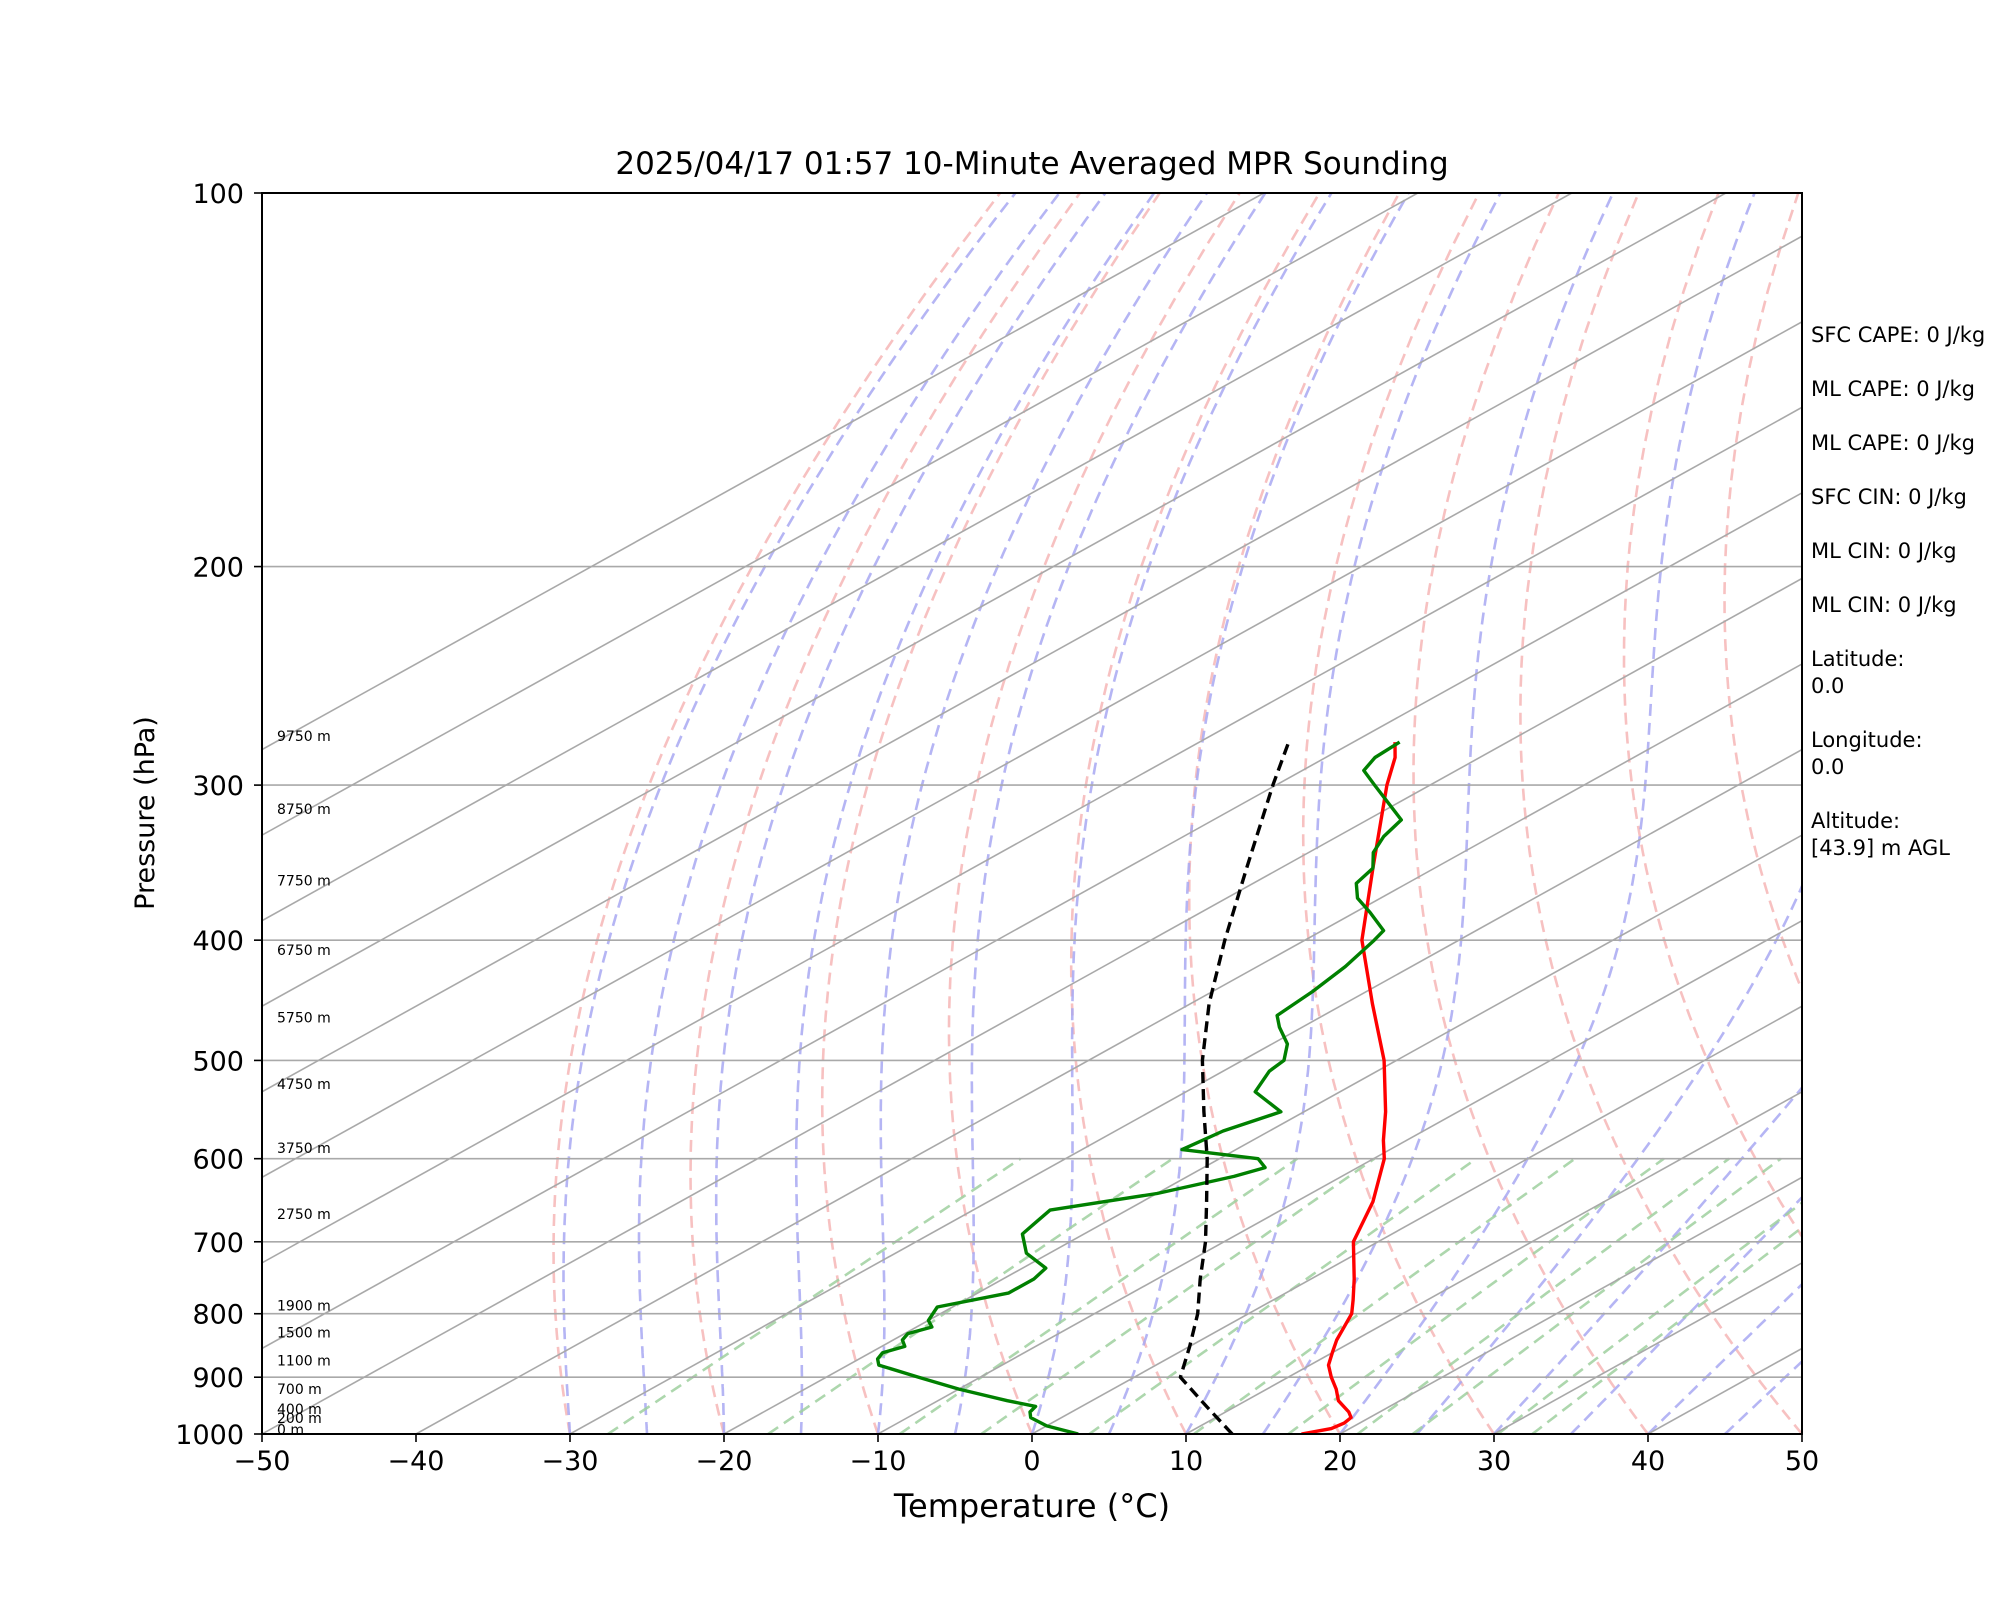  I want to click on x-tick-label: −40, so click(416, 1461).